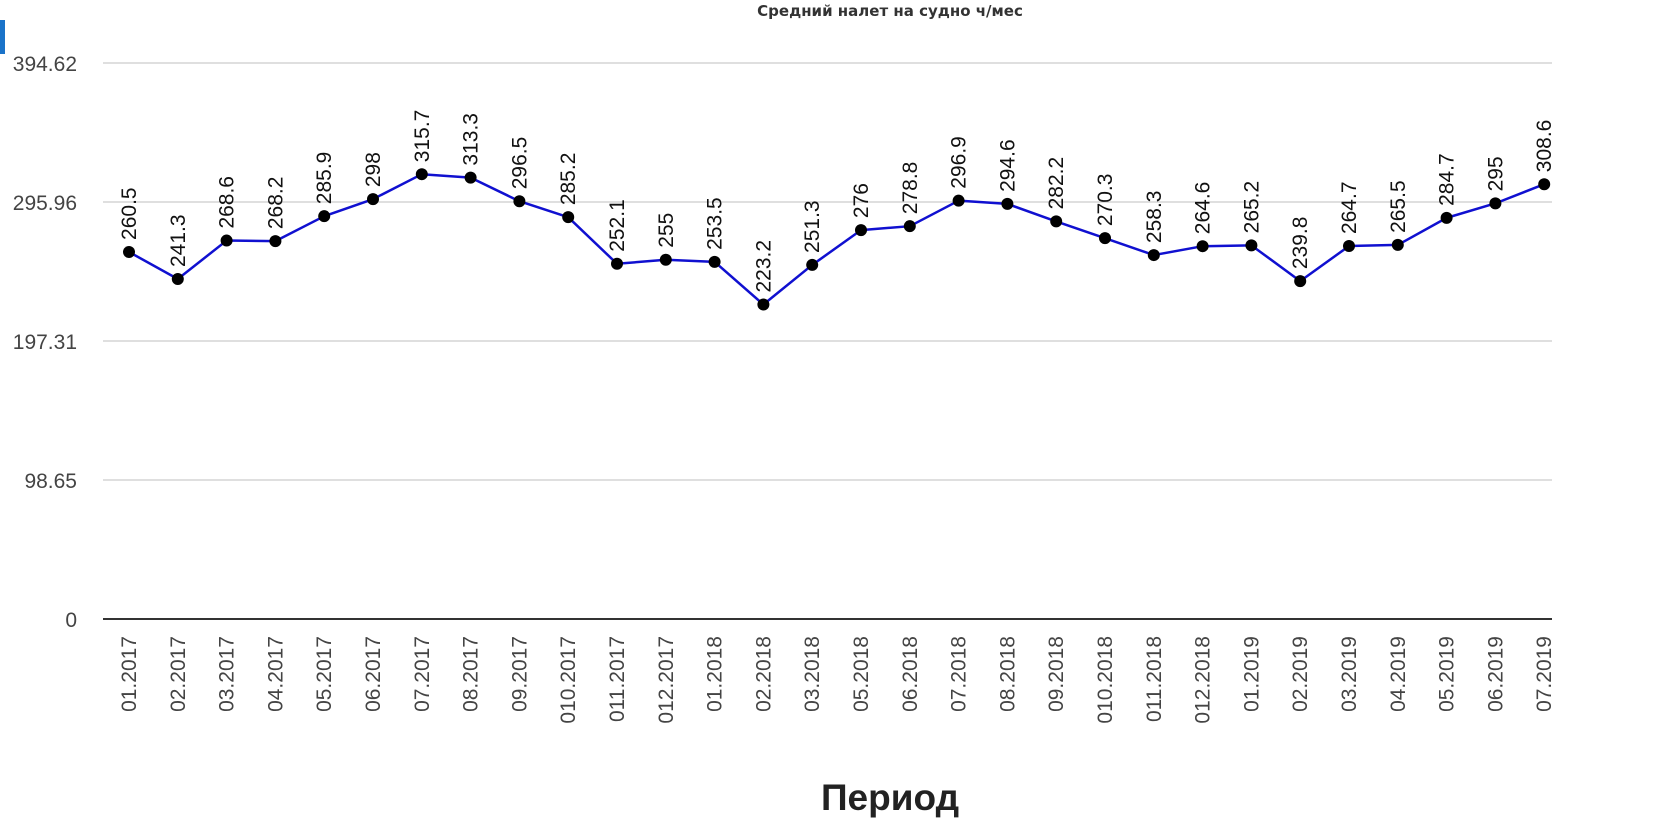  Describe the element at coordinates (1447, 674) in the screenshot. I see `x-tick-label: 05.2019` at that location.